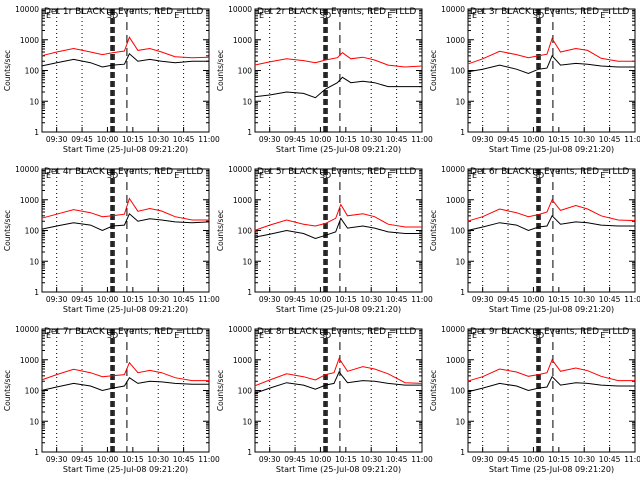  I want to click on panel-title: Det 2r BLACK = Events, RED = LLD, so click(336, 12).